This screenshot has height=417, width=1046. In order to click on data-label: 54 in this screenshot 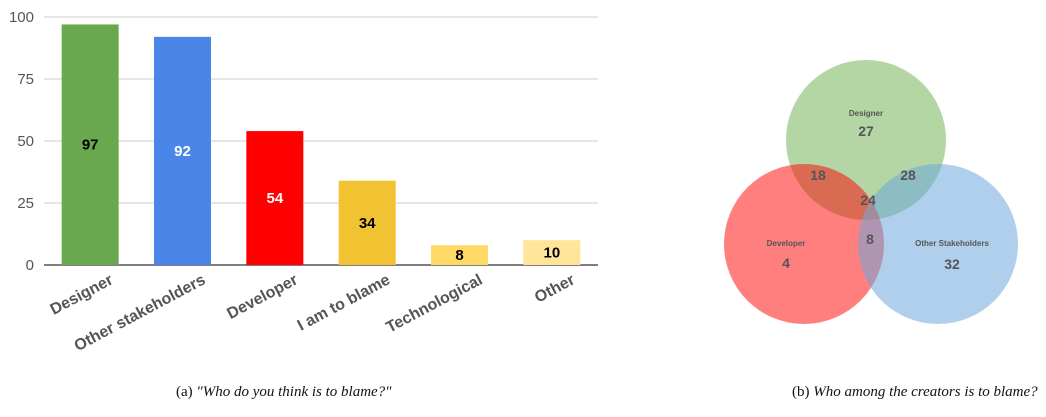, I will do `click(274, 198)`.